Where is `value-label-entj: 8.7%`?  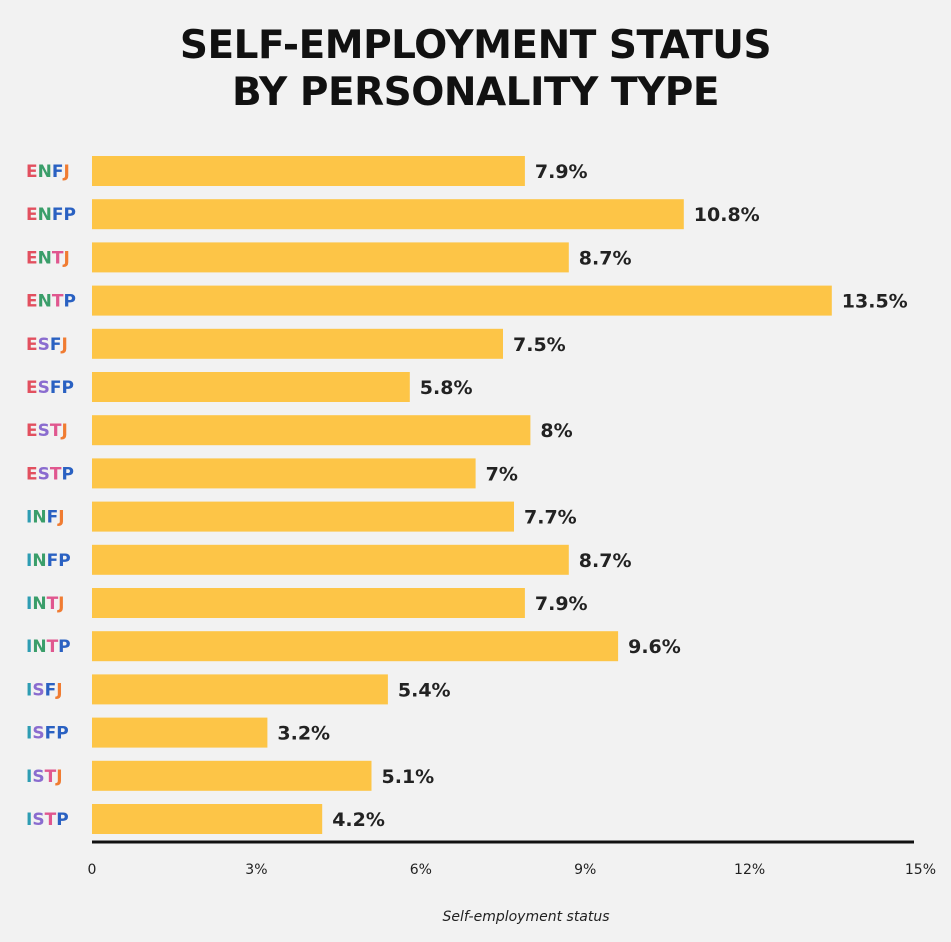 value-label-entj: 8.7% is located at coordinates (605, 258).